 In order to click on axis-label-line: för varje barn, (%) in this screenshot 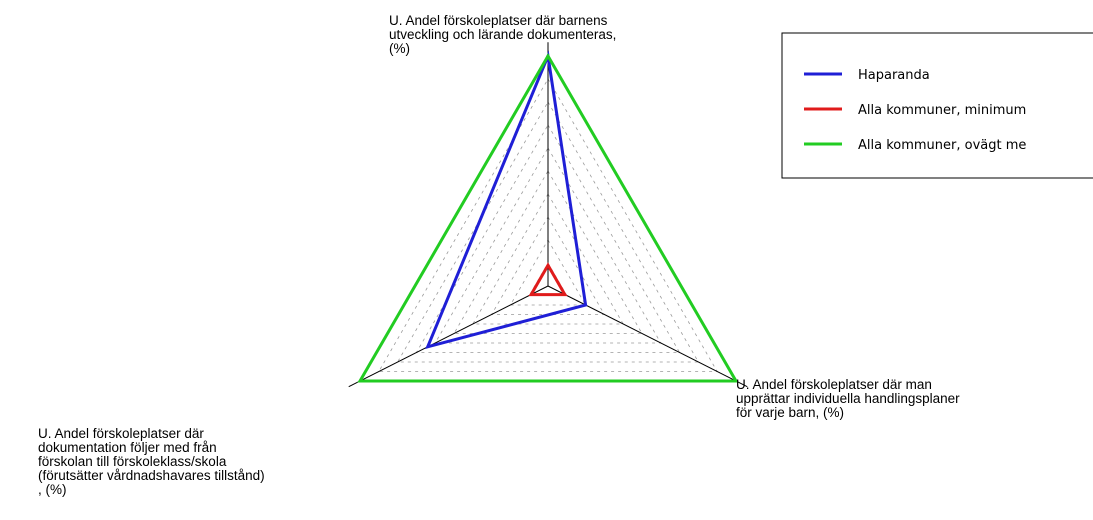, I will do `click(790, 412)`.